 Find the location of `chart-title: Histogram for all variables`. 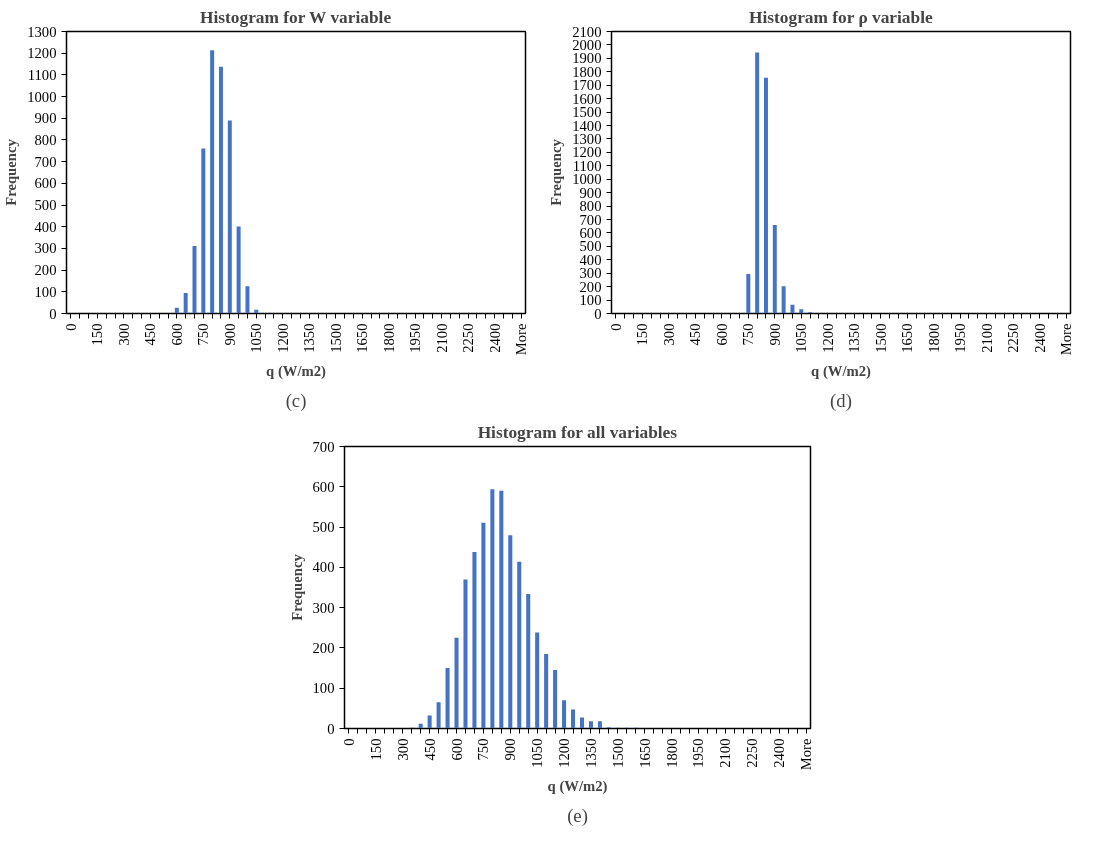

chart-title: Histogram for all variables is located at coordinates (577, 432).